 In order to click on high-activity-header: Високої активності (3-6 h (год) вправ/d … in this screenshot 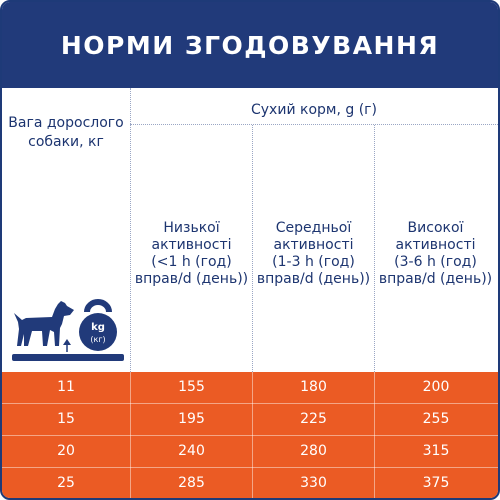, I will do `click(435, 253)`.